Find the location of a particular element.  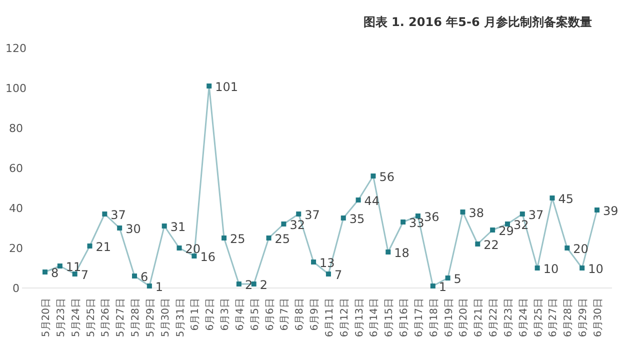

x-tick-label: 5月20日 is located at coordinates (46, 318).